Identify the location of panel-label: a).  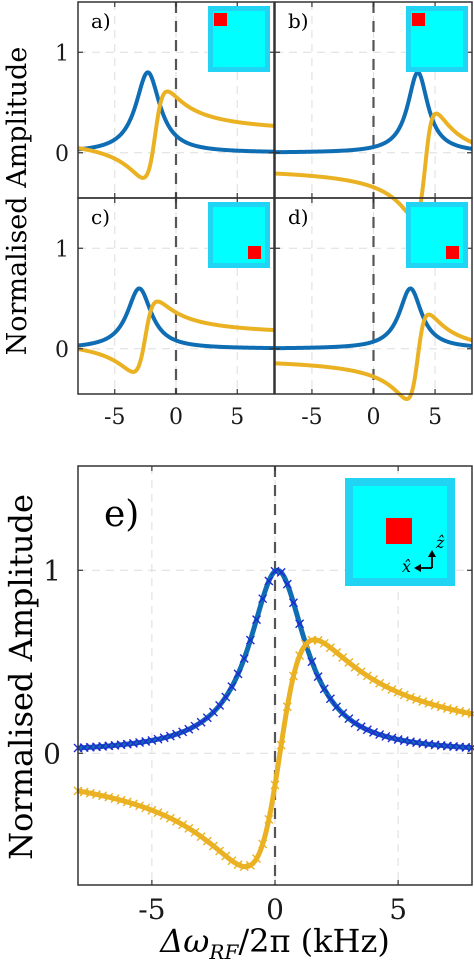
(101, 21).